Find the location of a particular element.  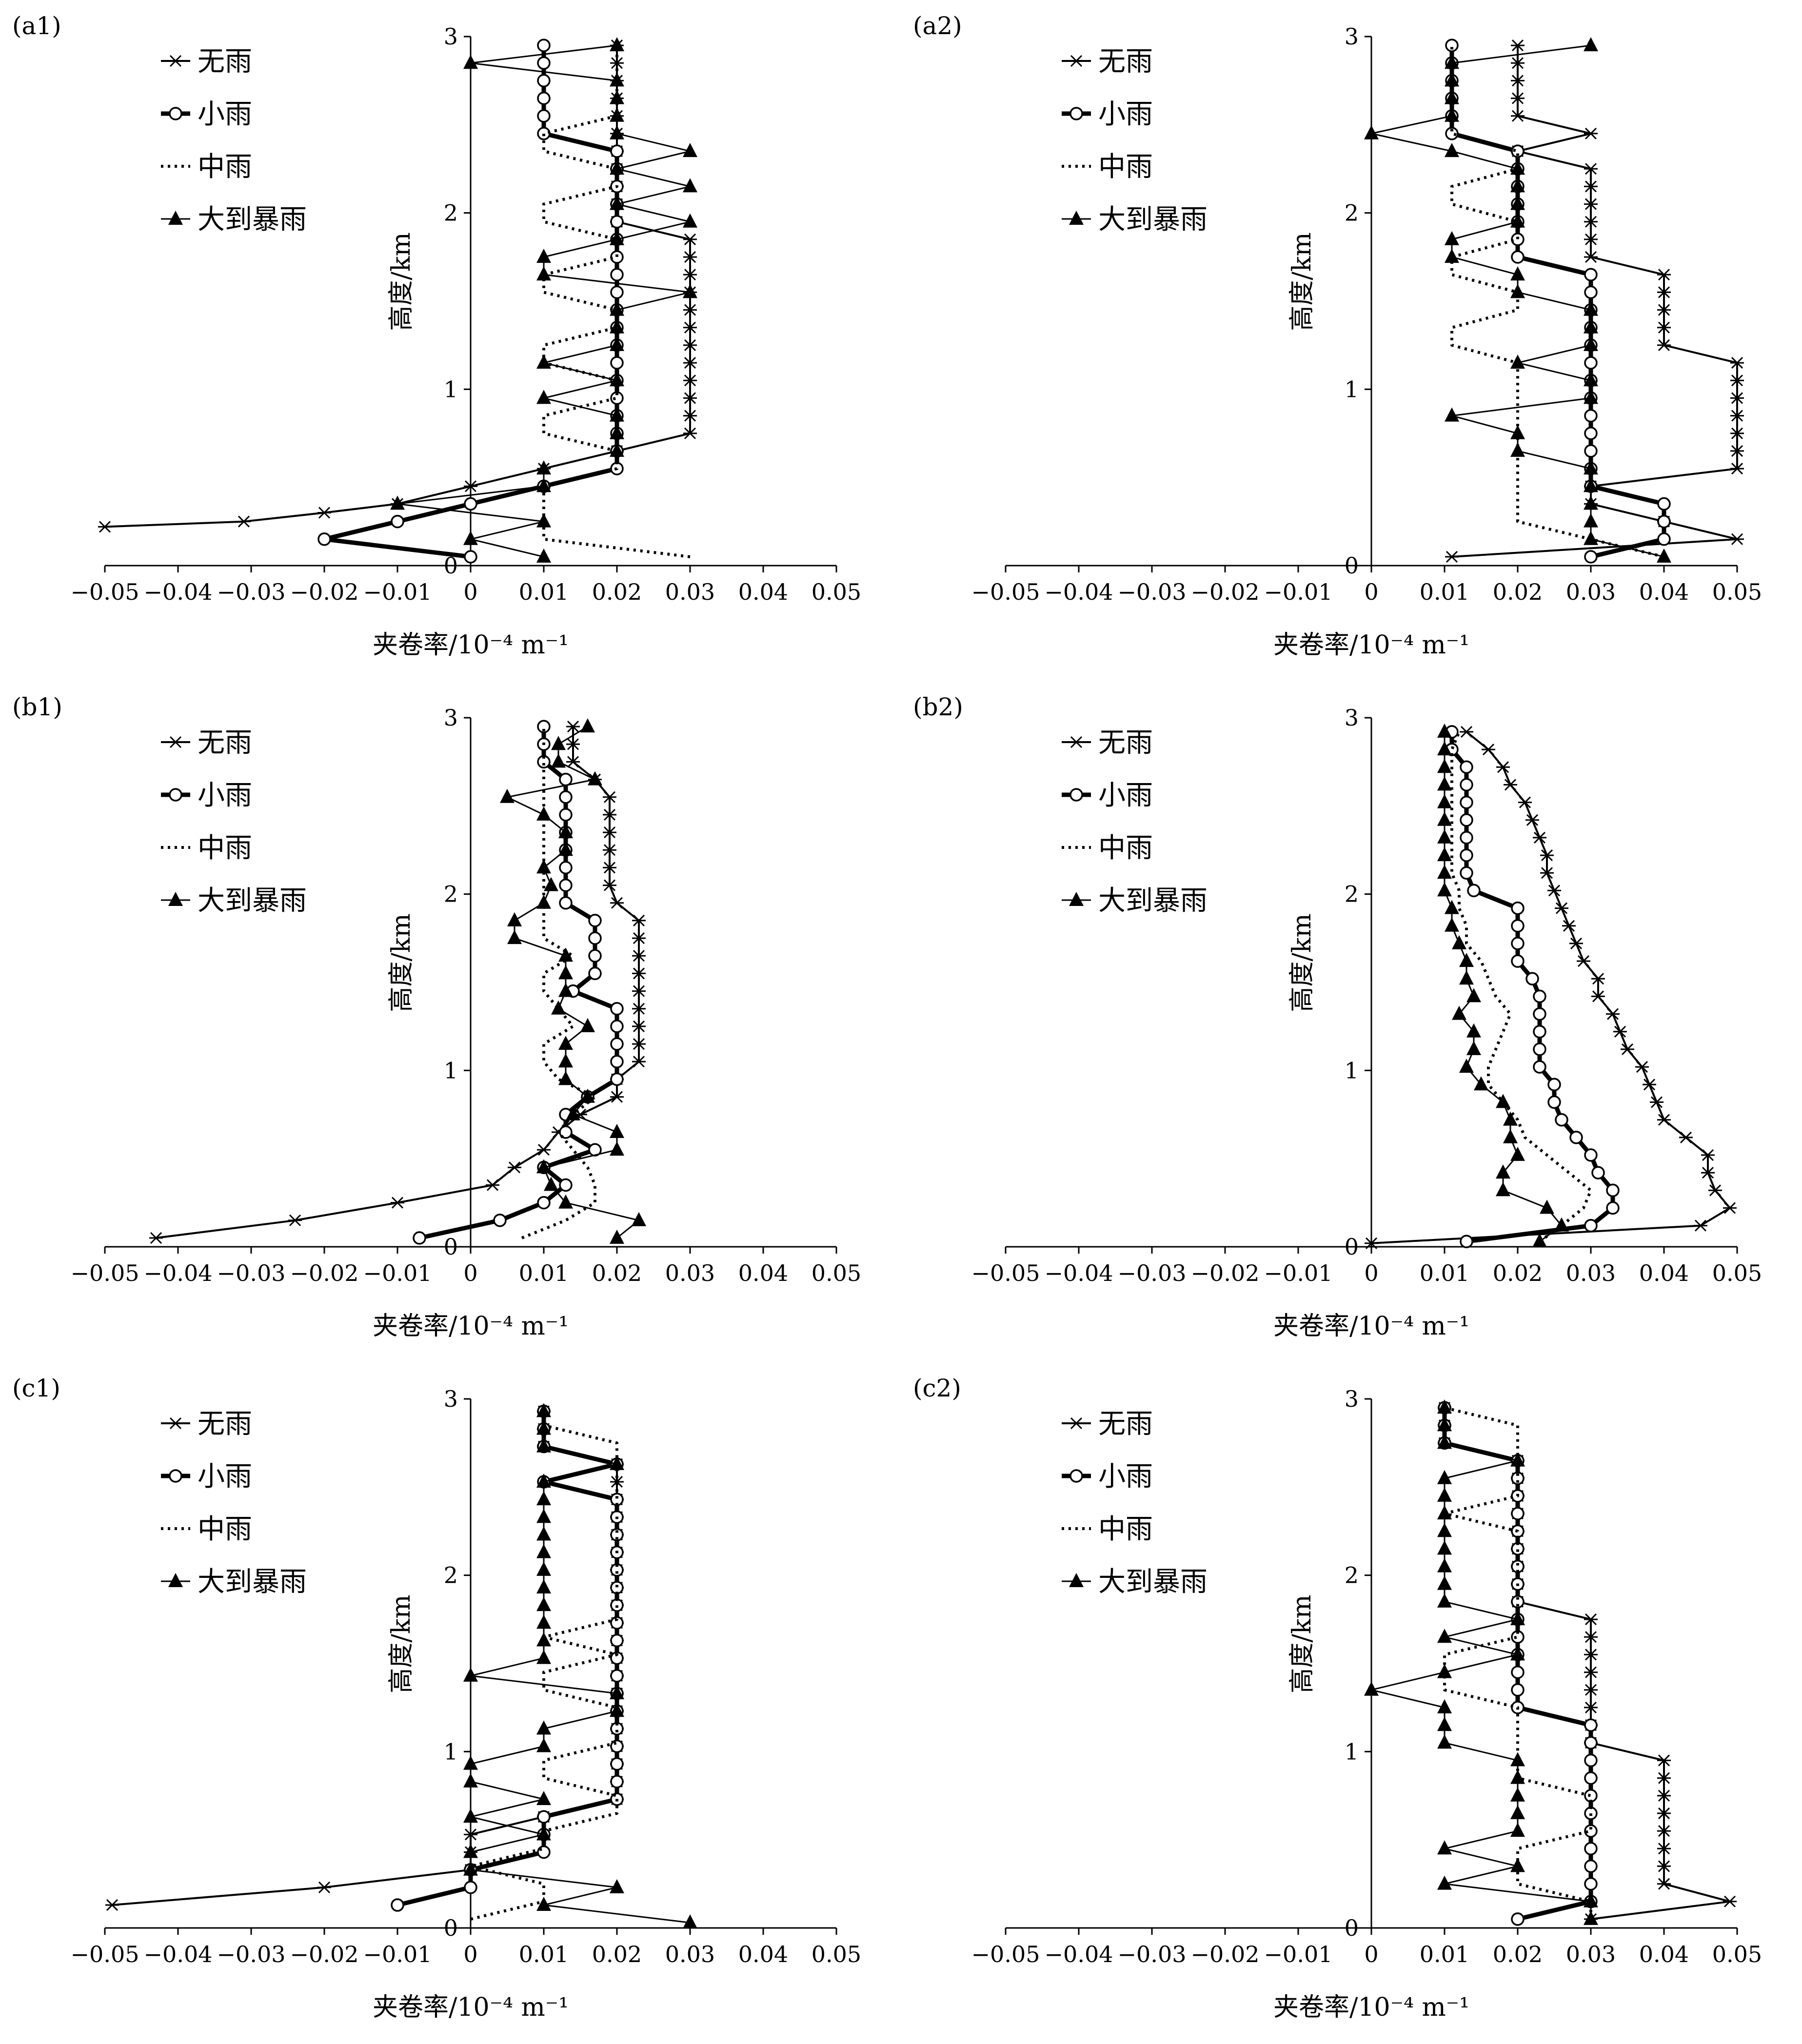

y-axis-title: 高度/km is located at coordinates (401, 281).